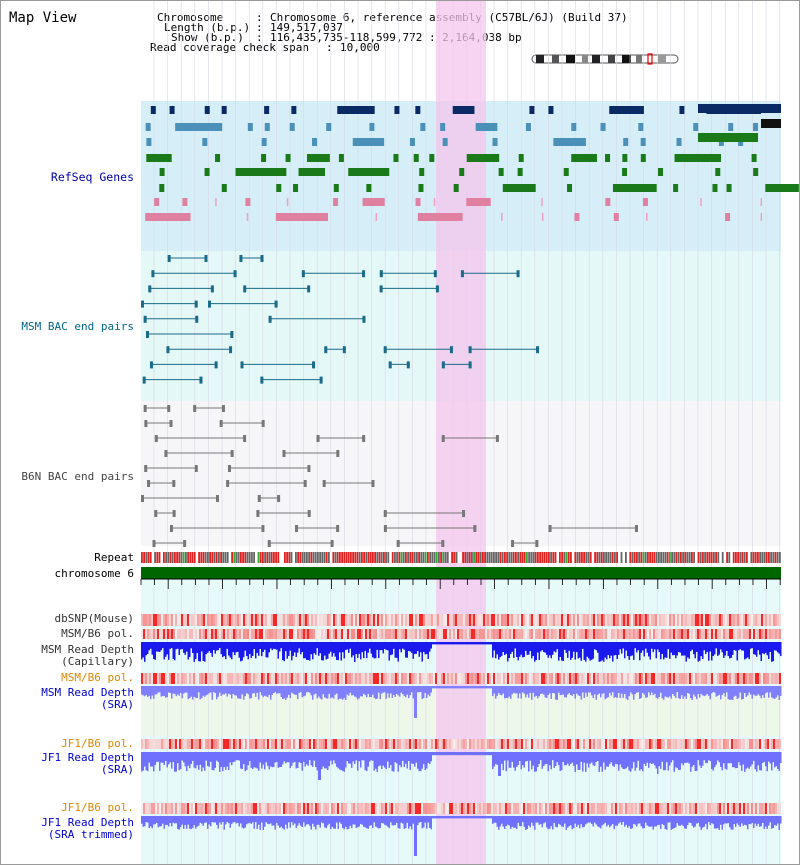  I want to click on chromosome-ideogram, so click(606, 58).